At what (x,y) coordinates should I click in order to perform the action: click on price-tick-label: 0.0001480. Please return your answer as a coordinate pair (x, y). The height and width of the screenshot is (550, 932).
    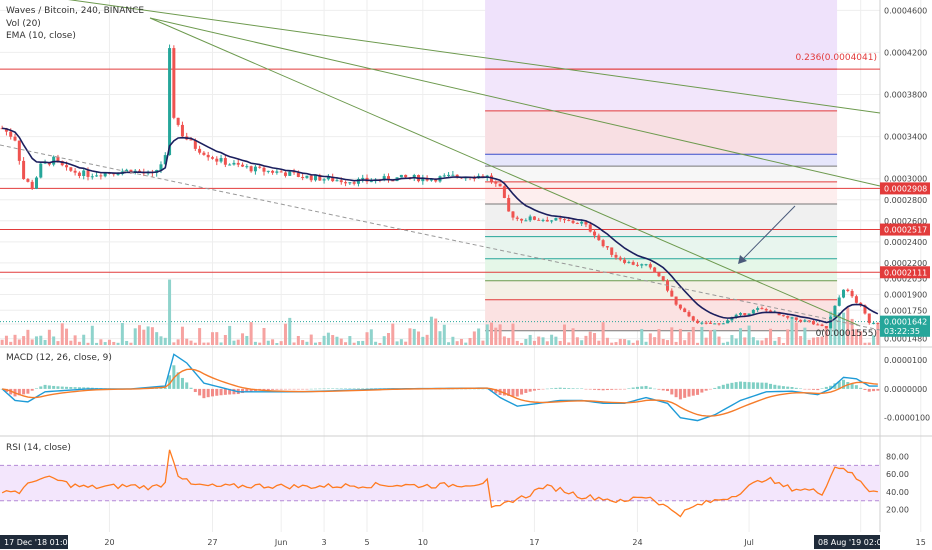
    Looking at the image, I should click on (905, 339).